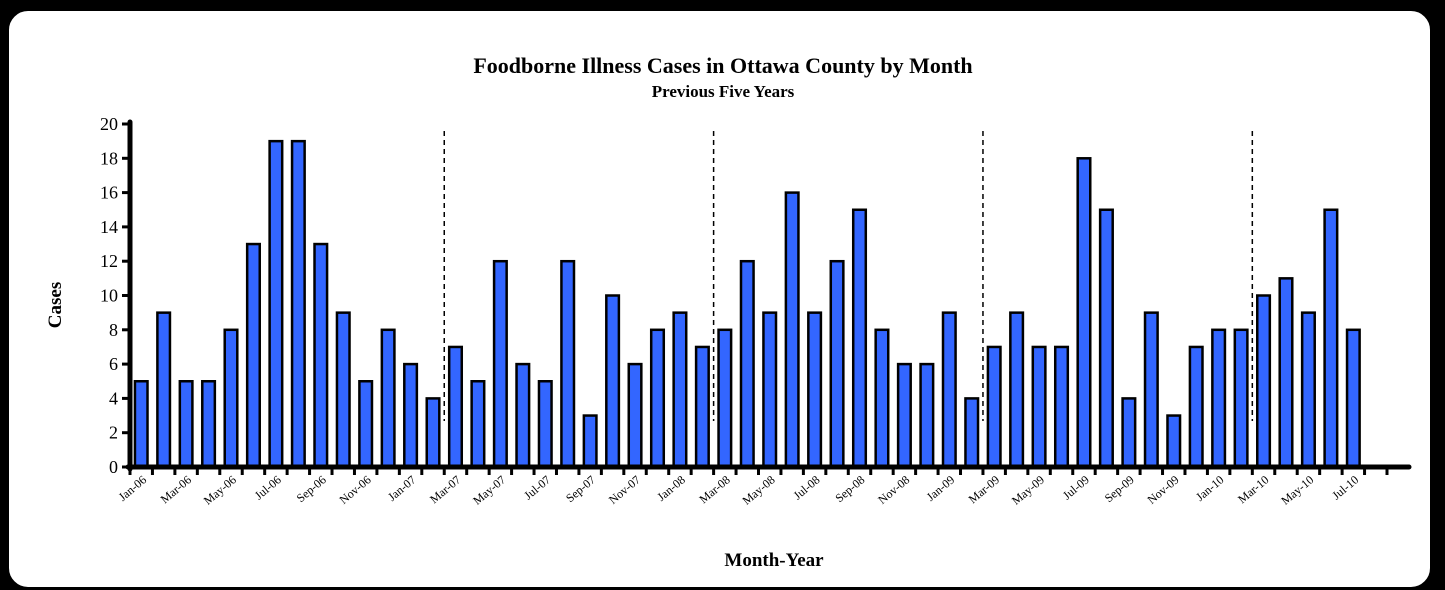 This screenshot has width=1445, height=590. Describe the element at coordinates (445, 490) in the screenshot. I see `x-tick-label: Mar-07` at that location.